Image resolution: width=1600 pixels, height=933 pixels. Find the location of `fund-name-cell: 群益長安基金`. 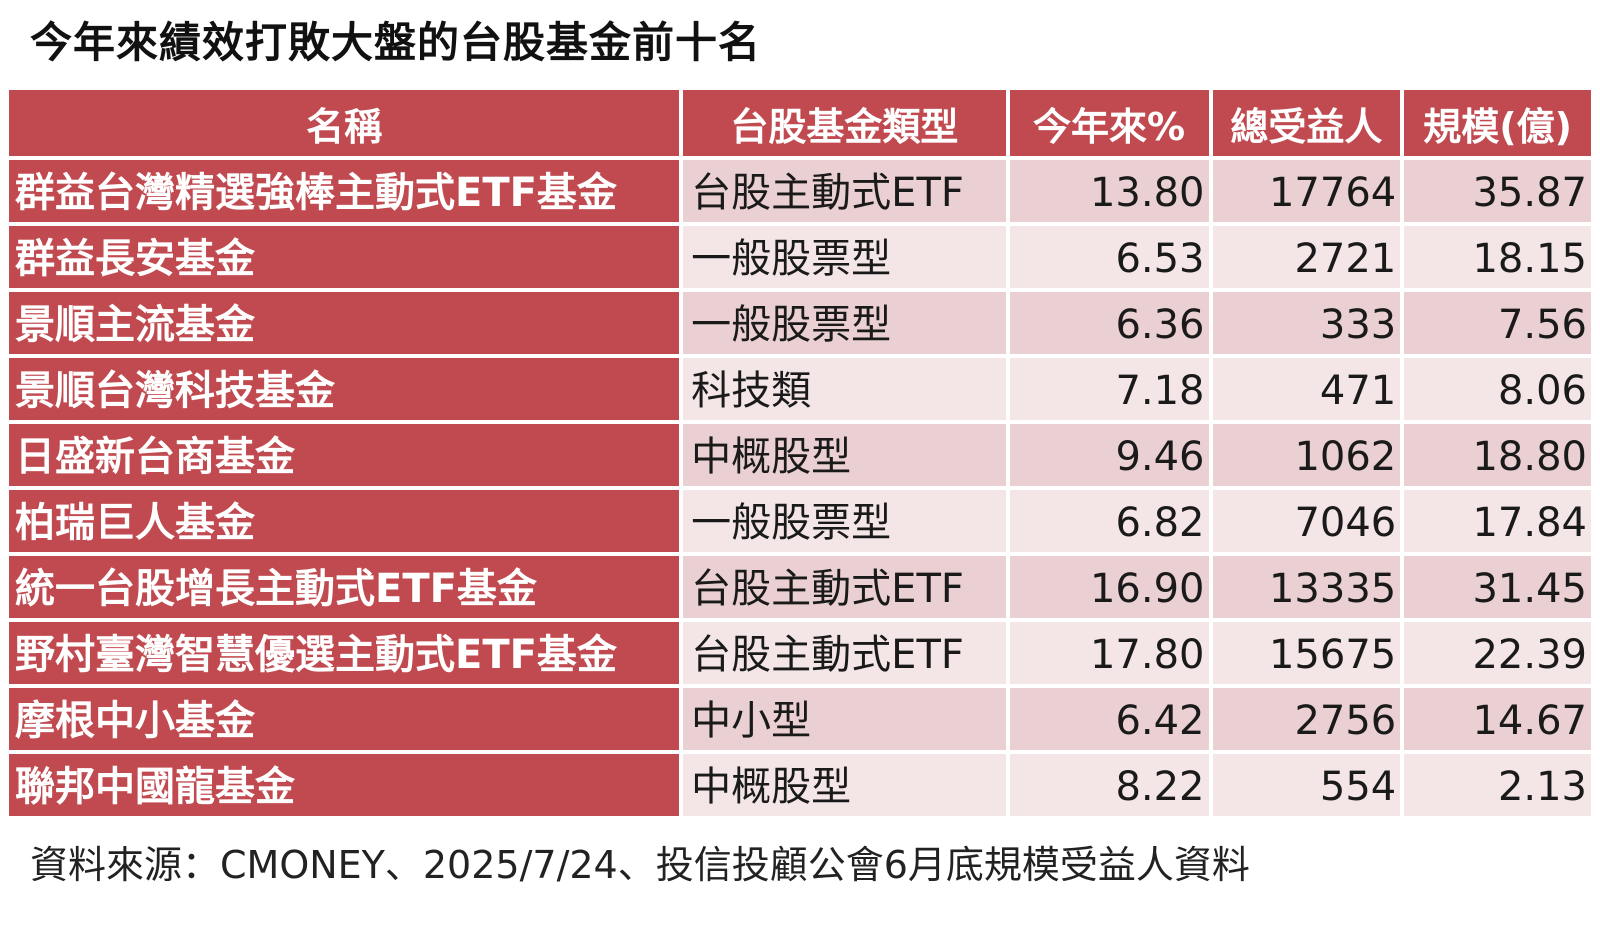

fund-name-cell: 群益長安基金 is located at coordinates (344, 257).